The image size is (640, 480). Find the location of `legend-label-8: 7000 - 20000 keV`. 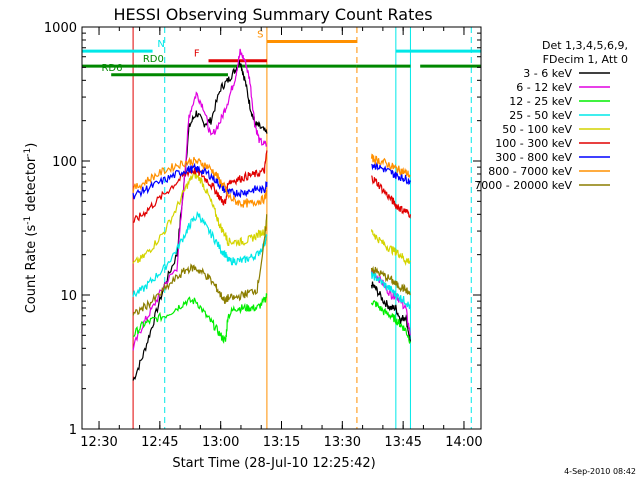

legend-label-8: 7000 - 20000 keV is located at coordinates (523, 185).